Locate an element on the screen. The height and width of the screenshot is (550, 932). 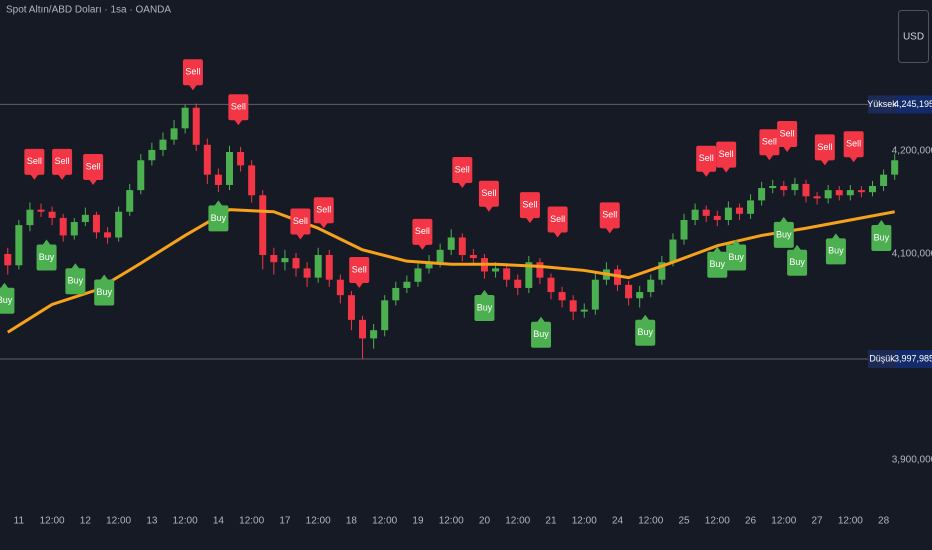
x-tick-label: 14 is located at coordinates (219, 521).